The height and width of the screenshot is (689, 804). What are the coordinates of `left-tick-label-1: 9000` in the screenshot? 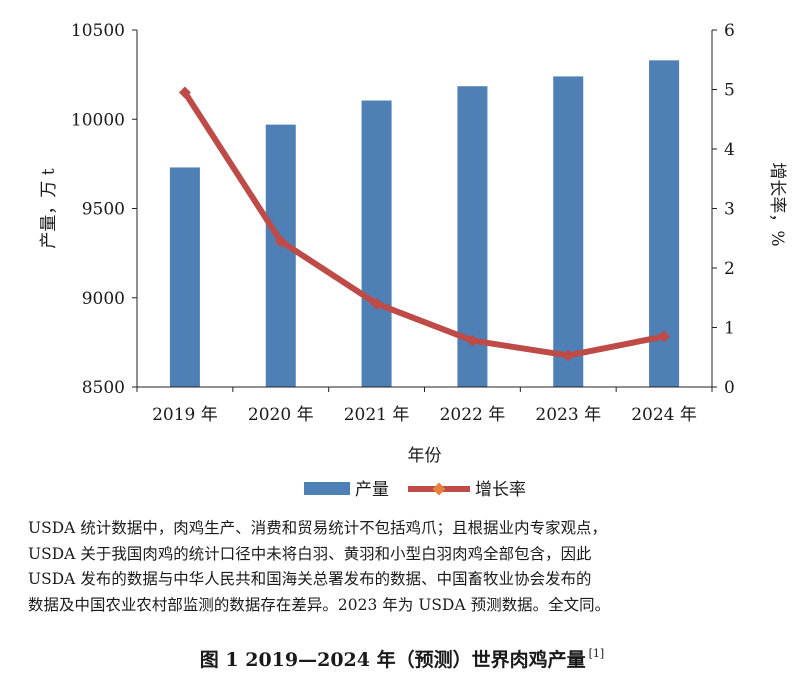 It's located at (103, 299).